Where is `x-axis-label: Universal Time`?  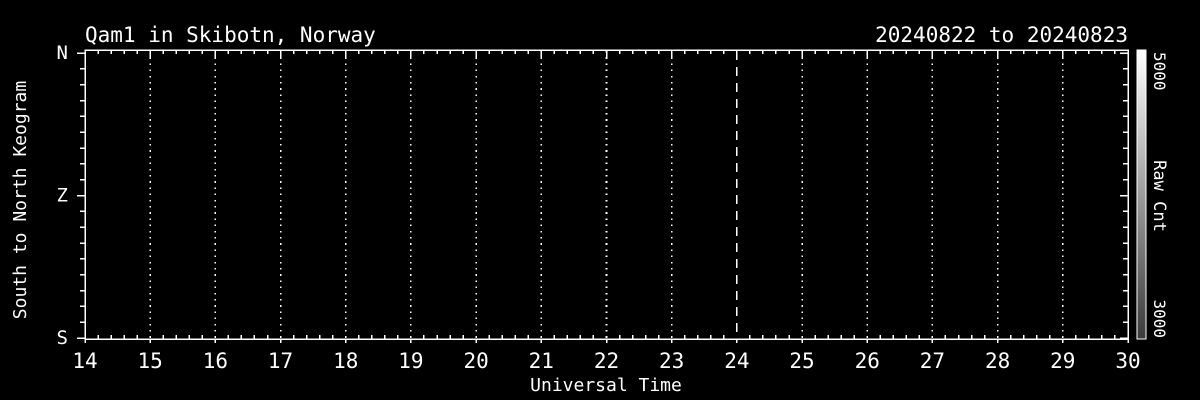 x-axis-label: Universal Time is located at coordinates (606, 385).